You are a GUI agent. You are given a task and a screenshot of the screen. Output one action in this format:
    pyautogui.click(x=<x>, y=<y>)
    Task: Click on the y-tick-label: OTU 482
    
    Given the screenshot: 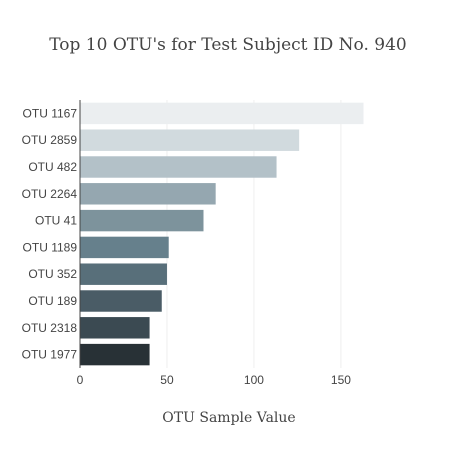 What is the action you would take?
    pyautogui.click(x=52, y=167)
    